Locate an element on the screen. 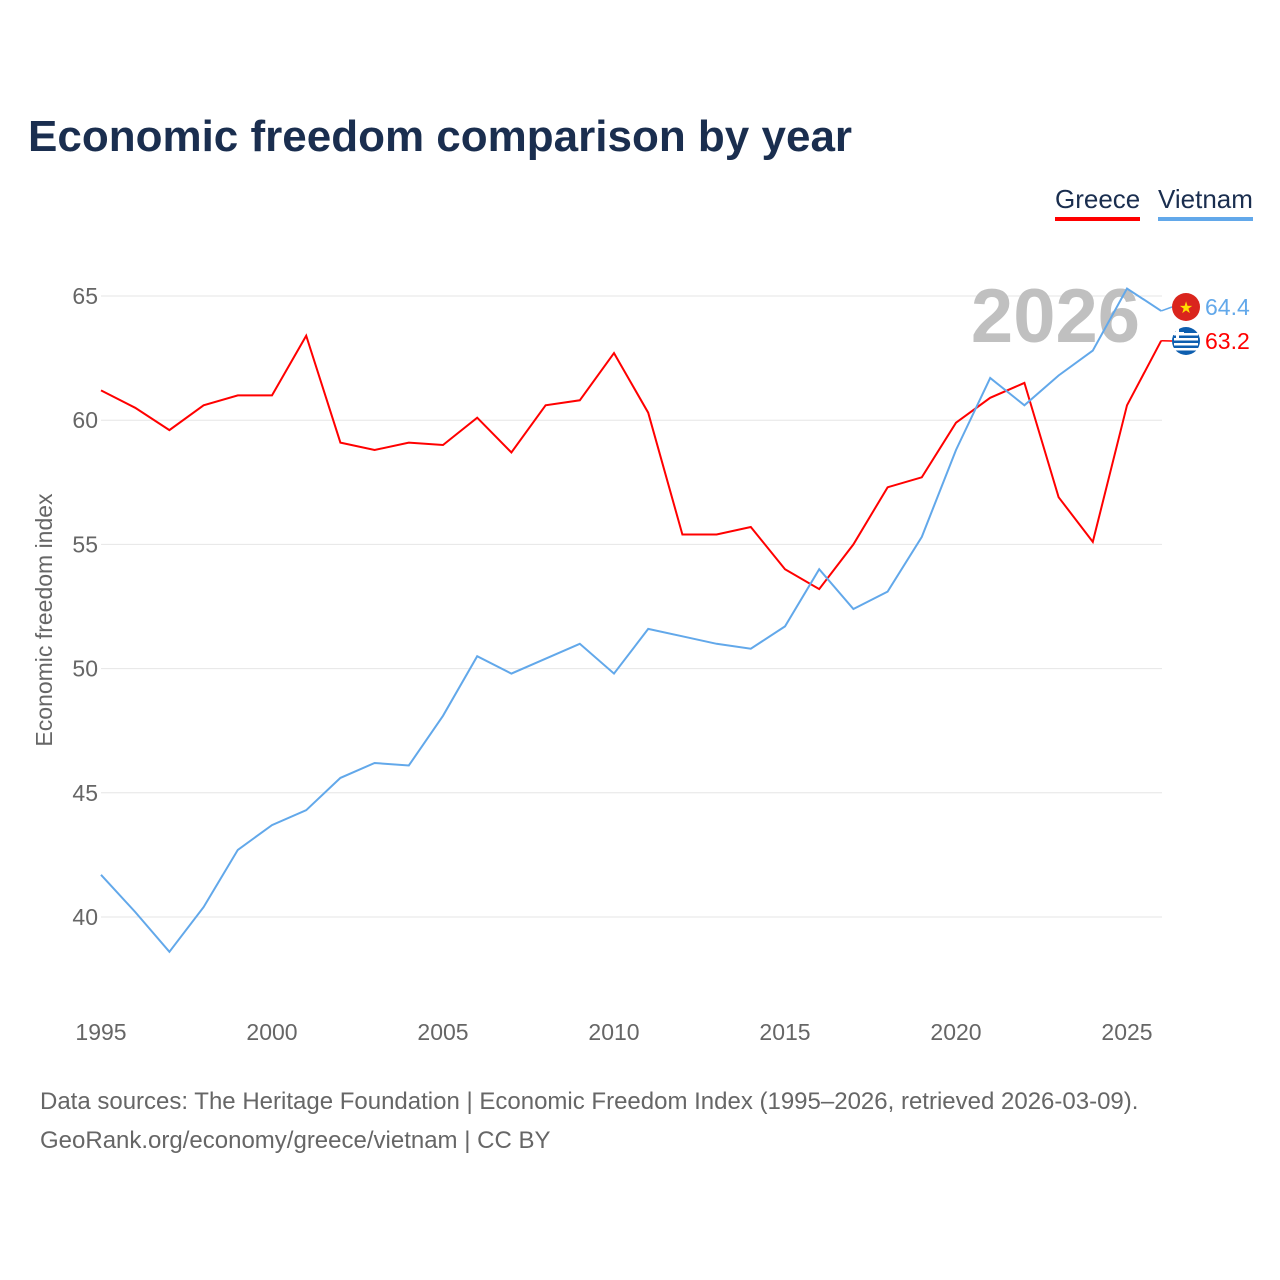  legend-vietnam: Vietnam is located at coordinates (1205, 202).